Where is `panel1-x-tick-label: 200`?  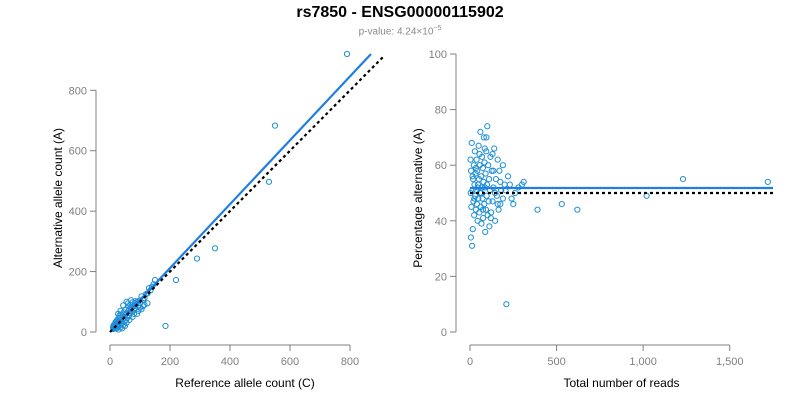
panel1-x-tick-label: 200 is located at coordinates (170, 362).